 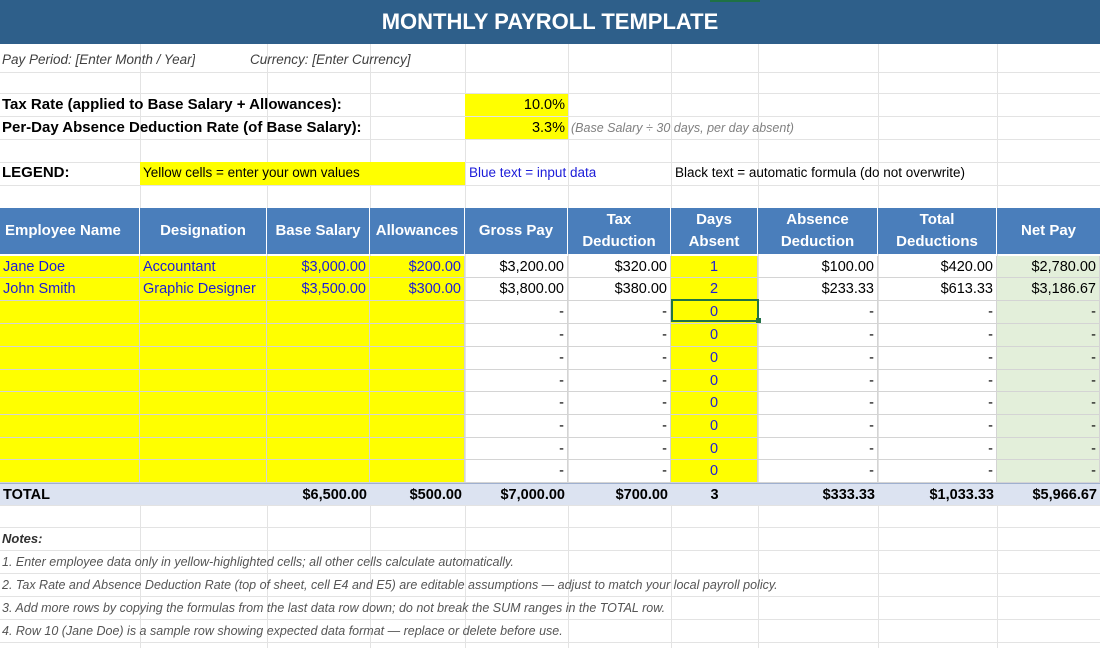 What do you see at coordinates (714, 231) in the screenshot?
I see `header-days-absent: Days Absent` at bounding box center [714, 231].